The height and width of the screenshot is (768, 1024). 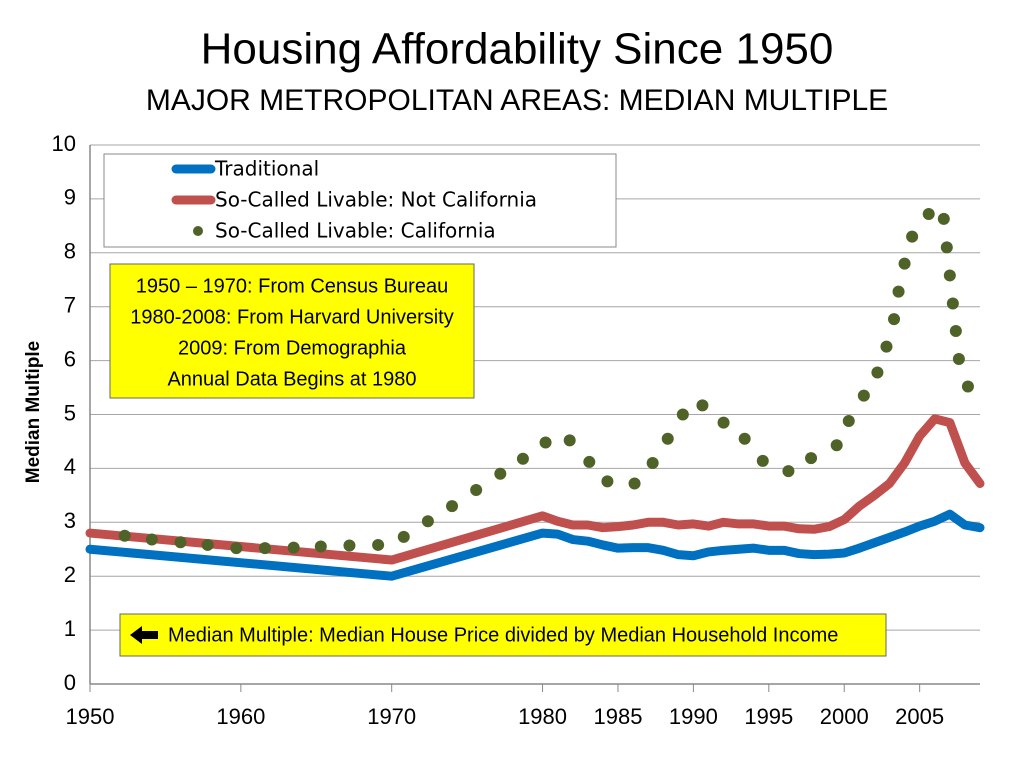 What do you see at coordinates (70, 520) in the screenshot?
I see `y-tick-label: 3` at bounding box center [70, 520].